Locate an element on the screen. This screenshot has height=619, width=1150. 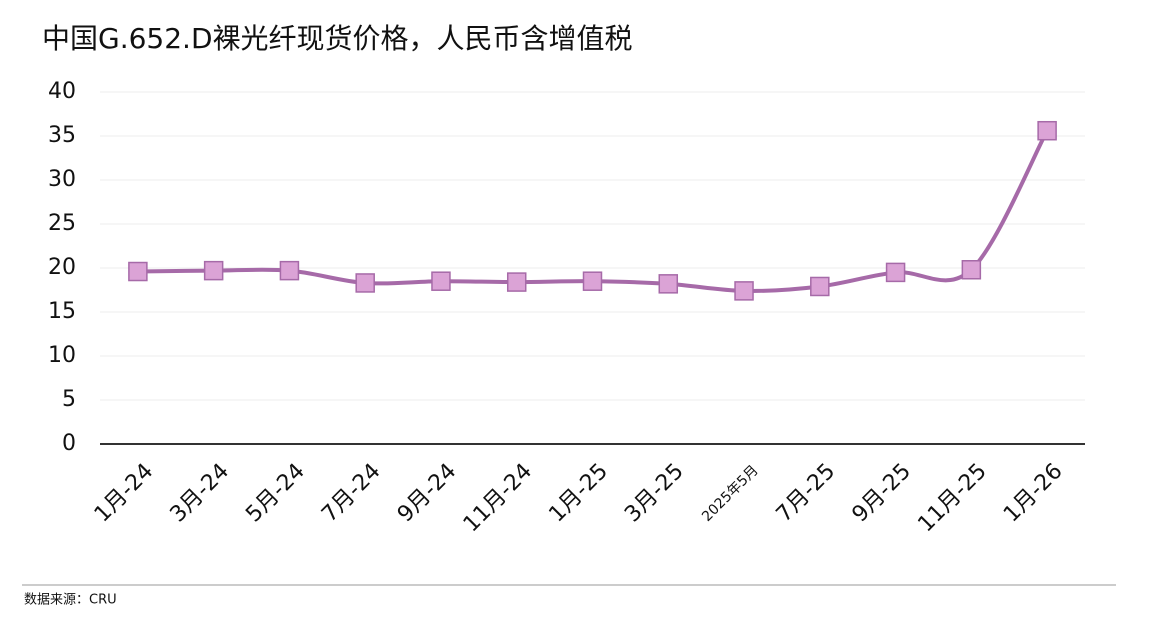
y-tick-label: 15 is located at coordinates (62, 311).